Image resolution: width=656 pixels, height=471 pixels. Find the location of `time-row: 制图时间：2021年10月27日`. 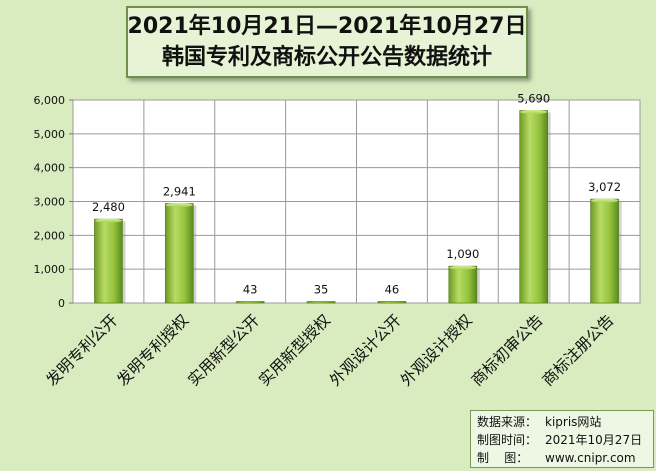

time-row: 制图时间：2021年10月27日 is located at coordinates (562, 440).